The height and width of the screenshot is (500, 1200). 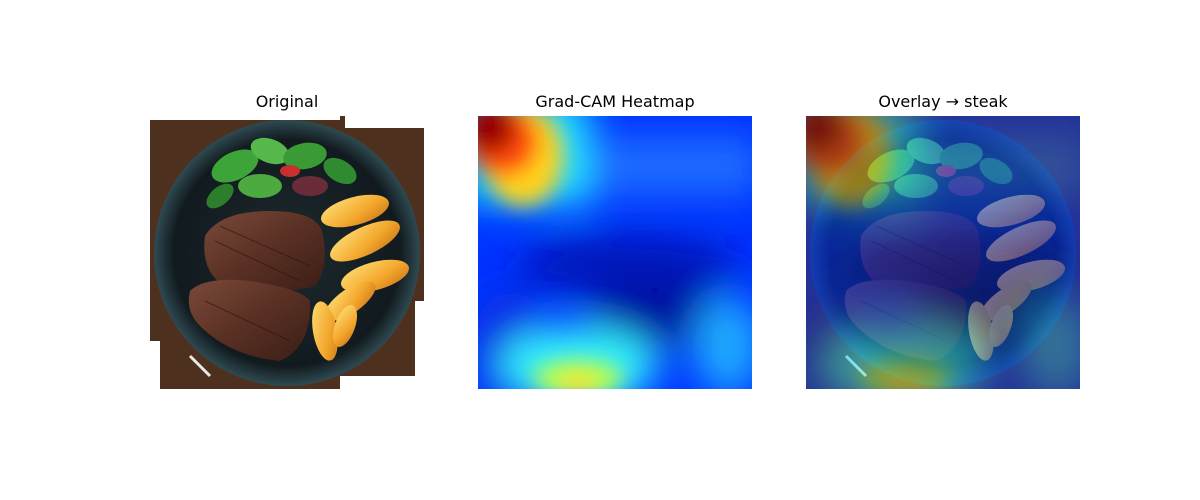 What do you see at coordinates (287, 101) in the screenshot?
I see `panel-title-original: Original` at bounding box center [287, 101].